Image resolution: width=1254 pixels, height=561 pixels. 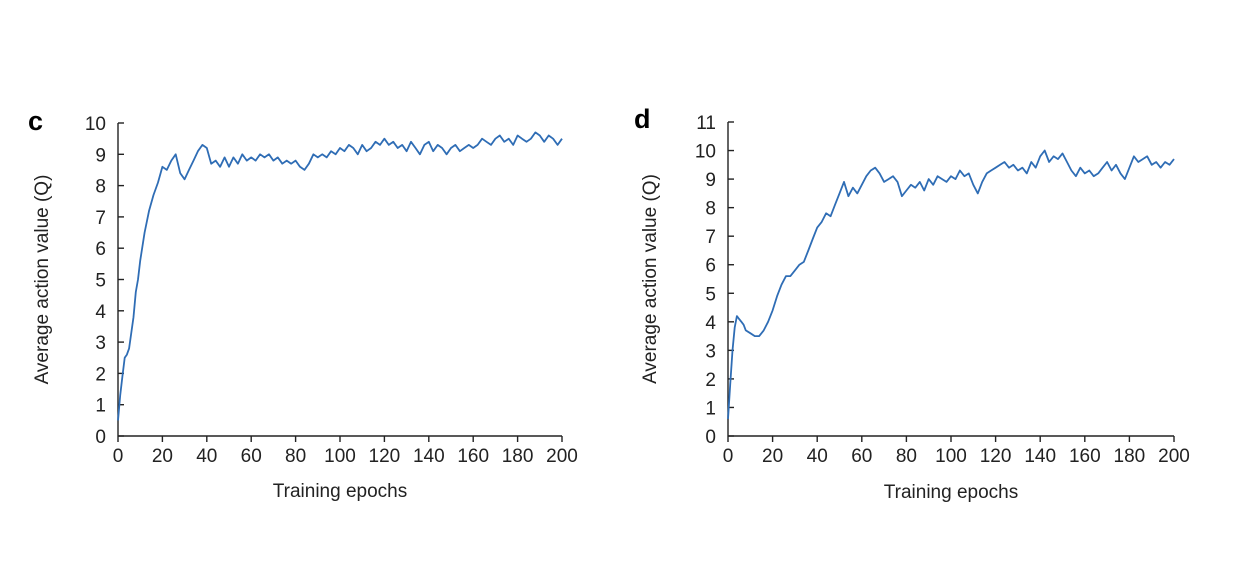 I want to click on panel-letter: c, so click(x=35, y=121).